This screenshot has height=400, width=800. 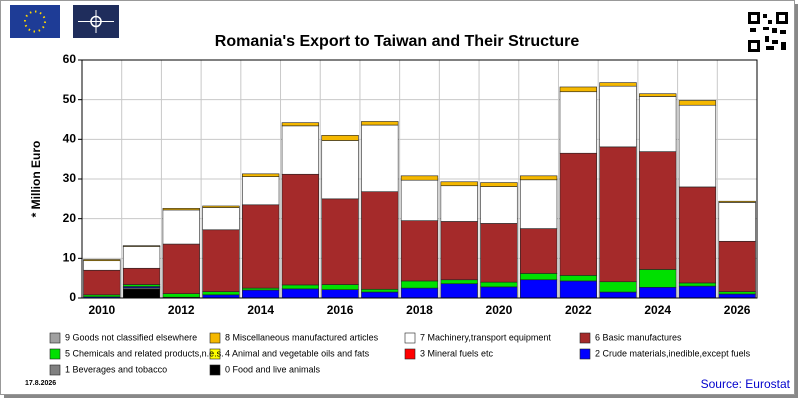 What do you see at coordinates (273, 369) in the screenshot?
I see `legend-label: 0 Food and live animals` at bounding box center [273, 369].